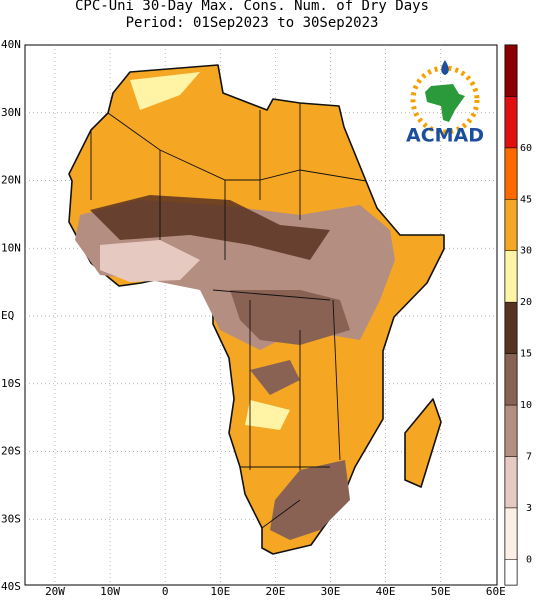 Image resolution: width=537 pixels, height=600 pixels. Describe the element at coordinates (11, 518) in the screenshot. I see `y-tick-label: 30S` at that location.